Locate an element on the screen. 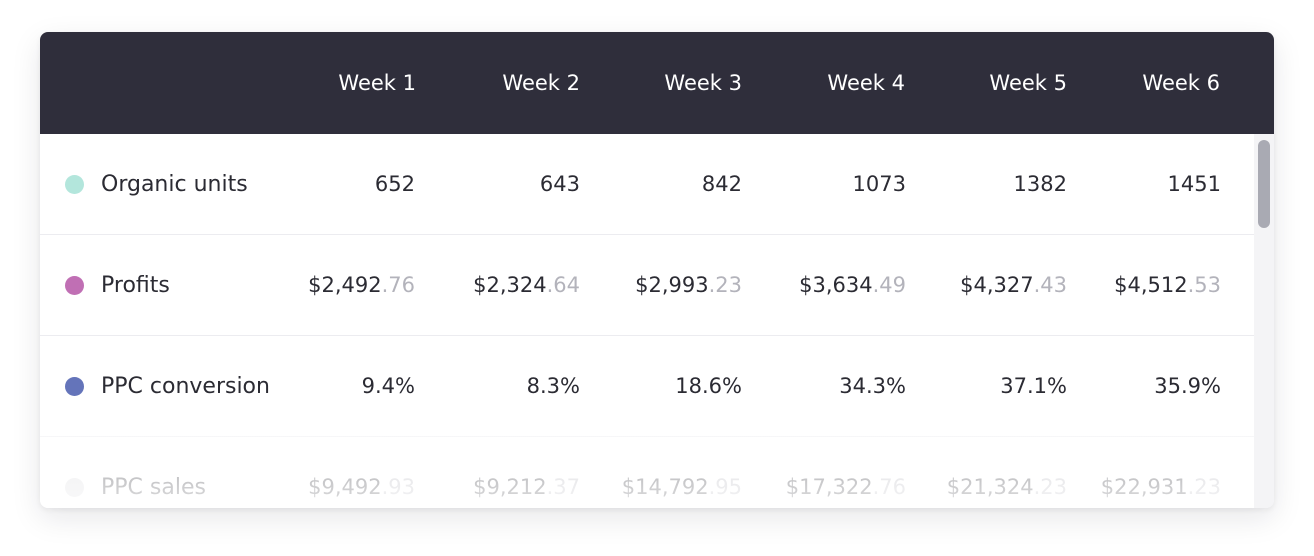 The height and width of the screenshot is (556, 1314). table-cell: 35.9% is located at coordinates (1187, 386).